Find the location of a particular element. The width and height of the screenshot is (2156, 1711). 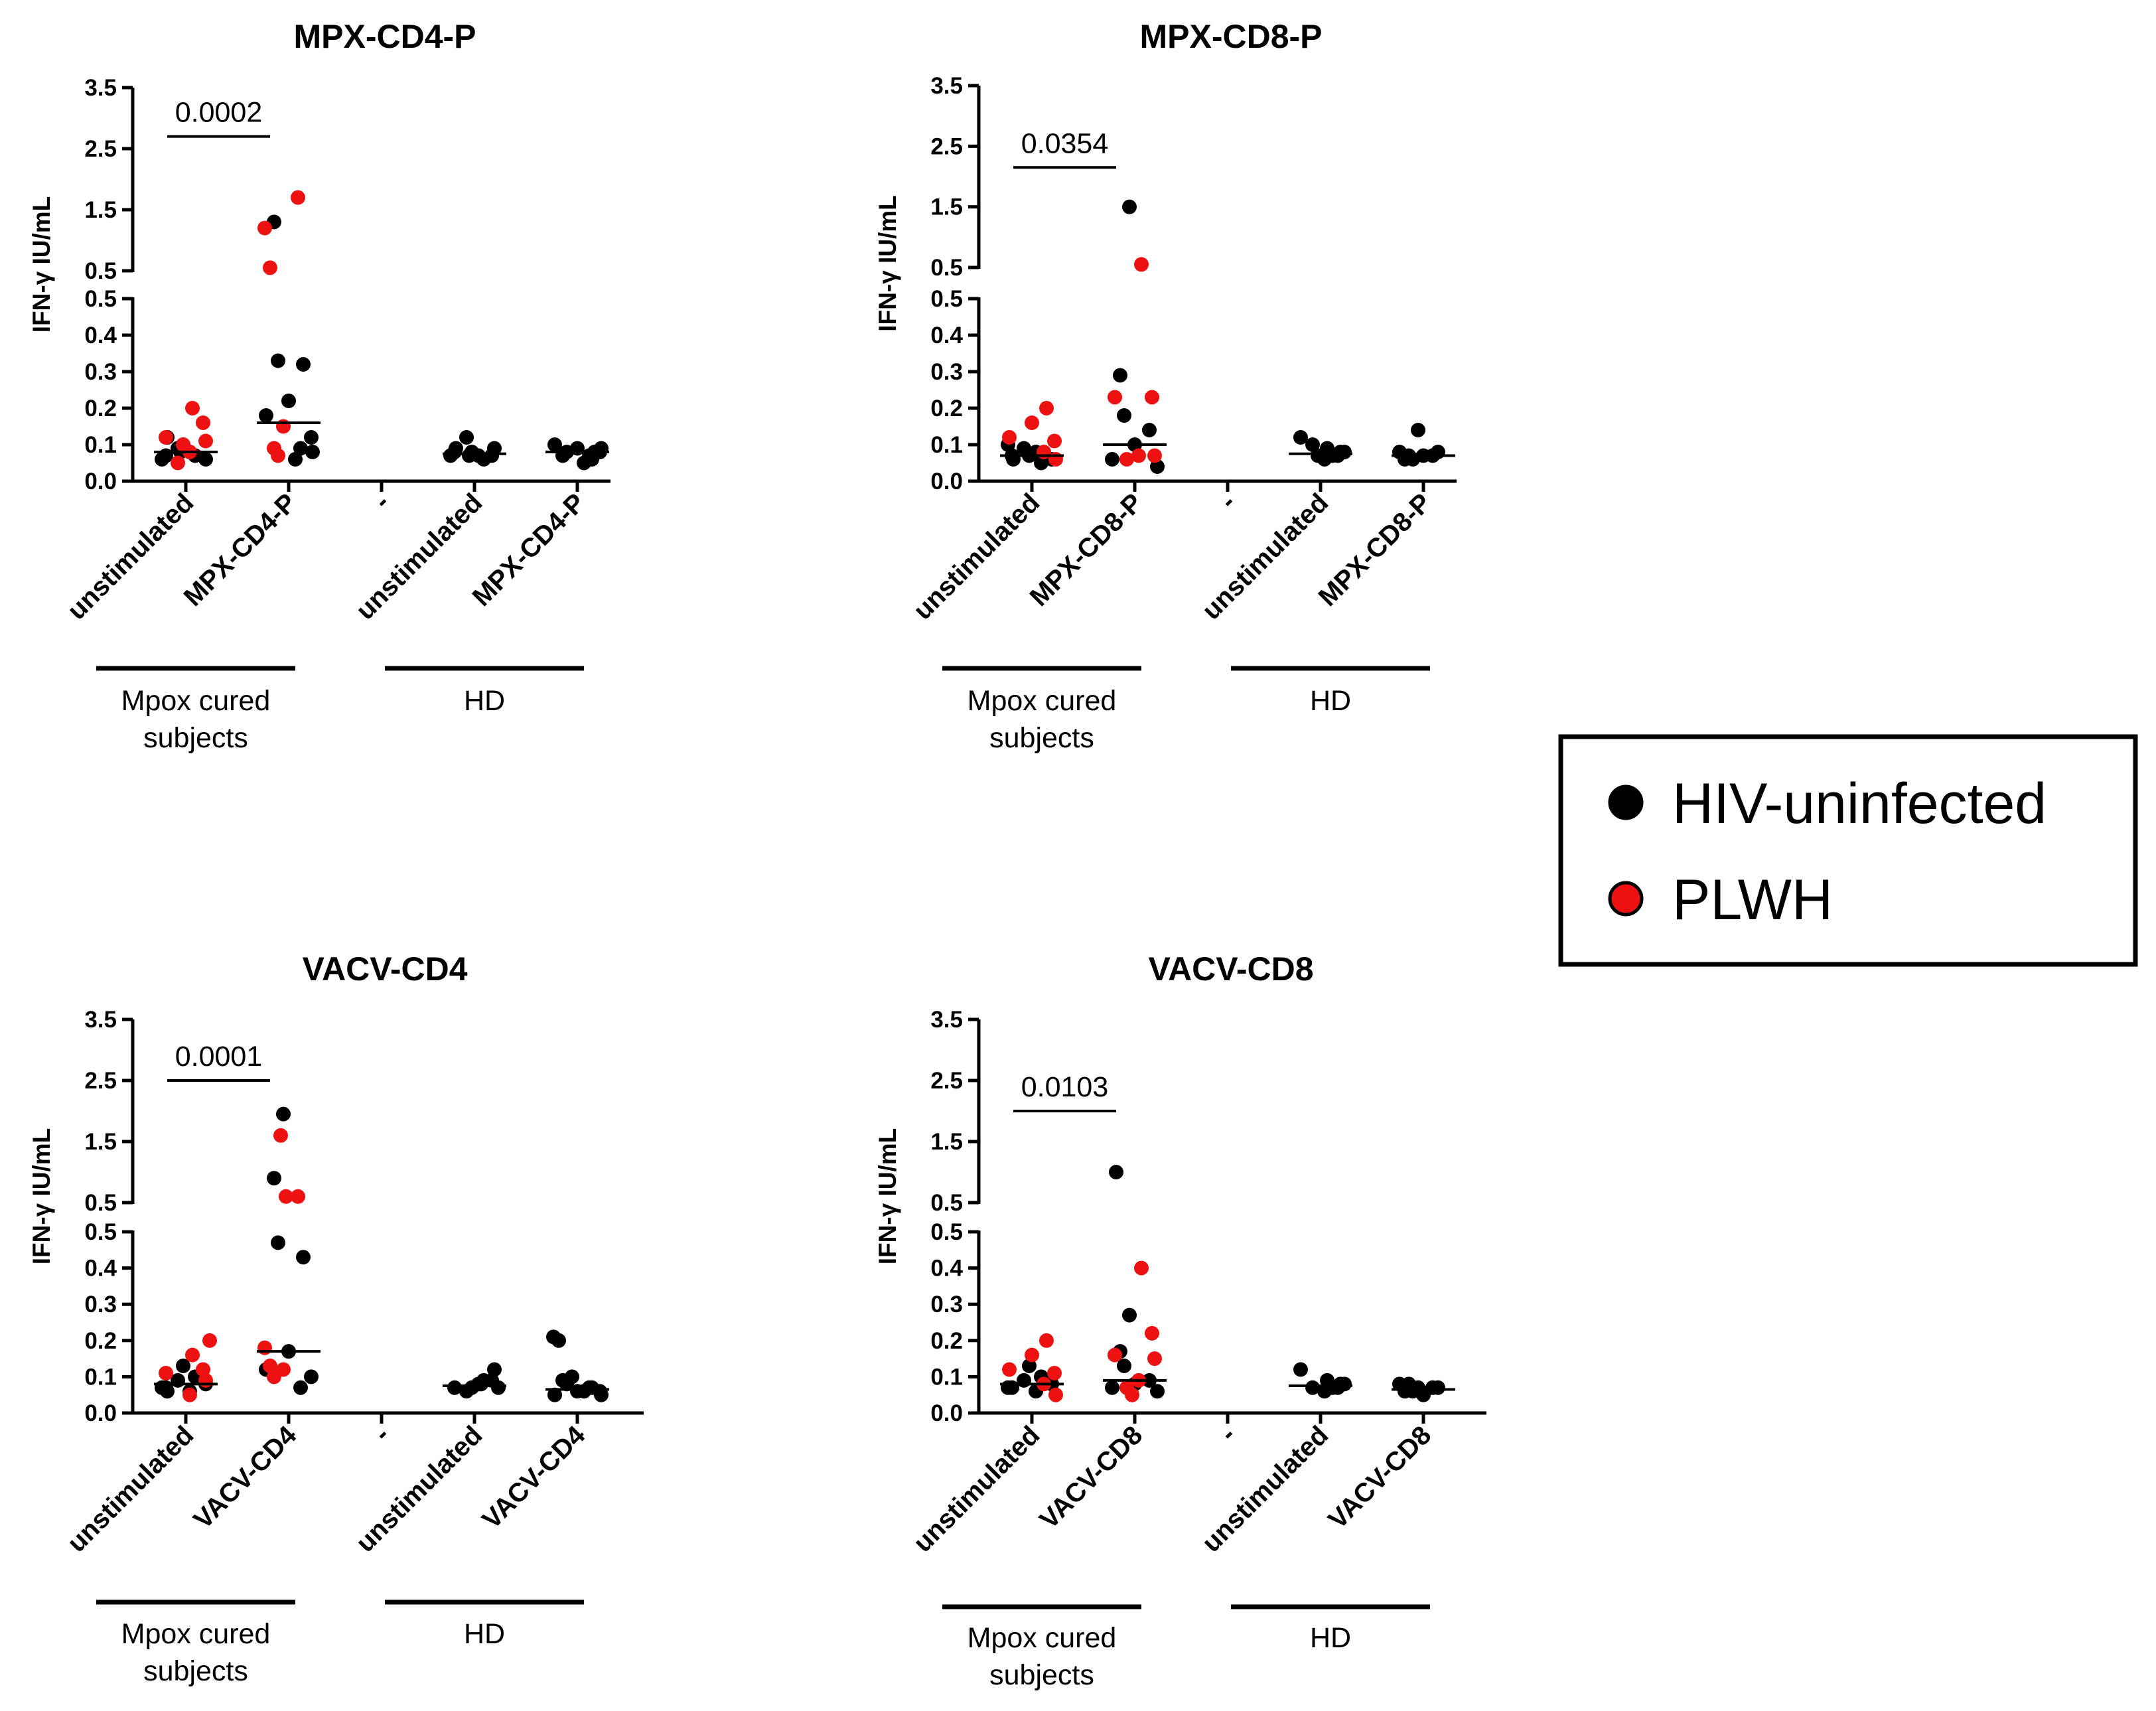

chart-title: MPX-CD8-P is located at coordinates (1230, 36).